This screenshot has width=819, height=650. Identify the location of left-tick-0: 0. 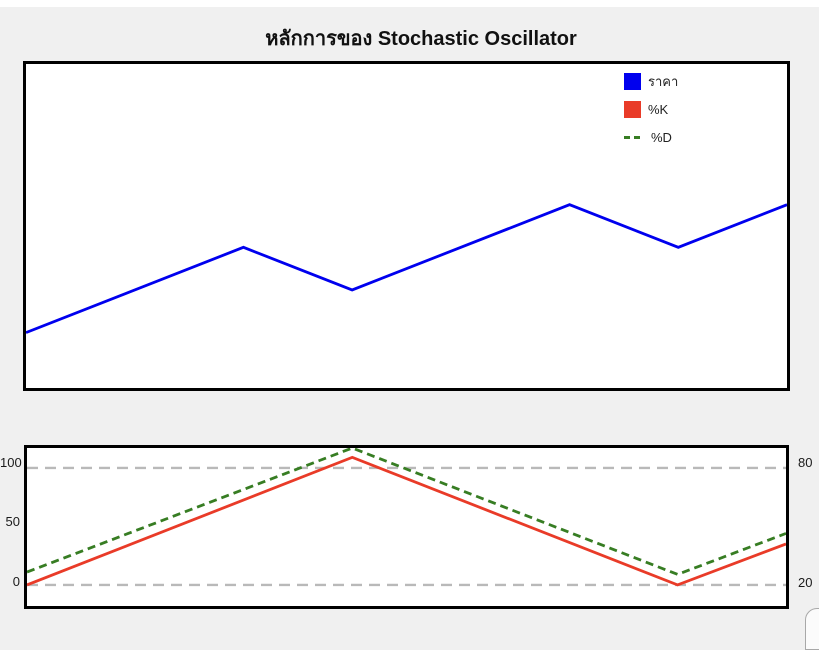
(16, 581).